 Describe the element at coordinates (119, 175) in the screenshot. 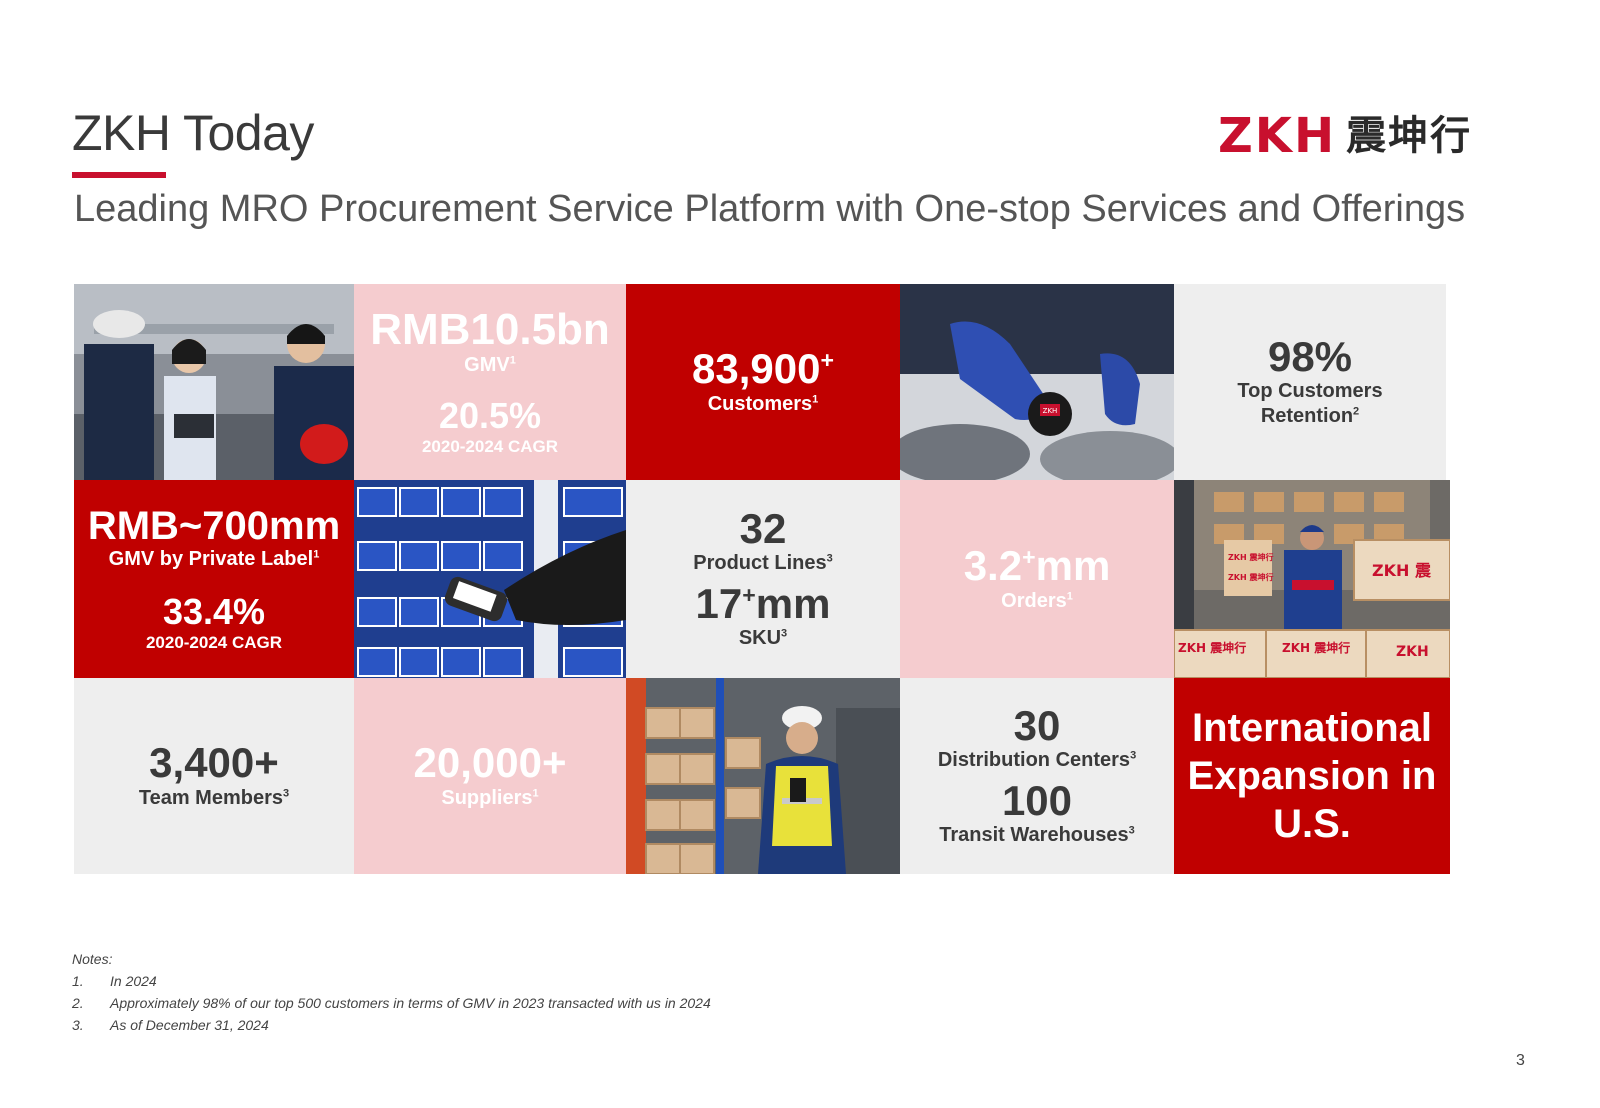

I see `title-underline` at that location.